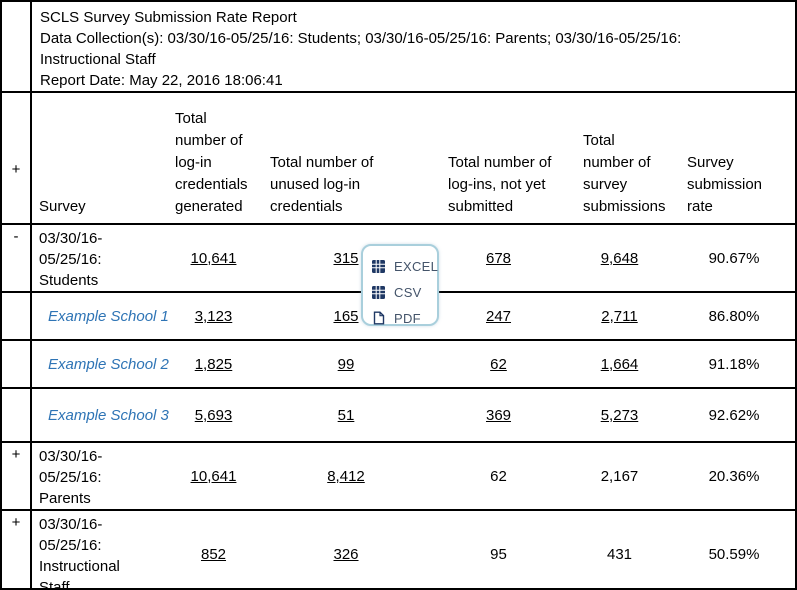 This screenshot has width=797, height=590. I want to click on submission-rate-value: 90.67%, so click(734, 258).